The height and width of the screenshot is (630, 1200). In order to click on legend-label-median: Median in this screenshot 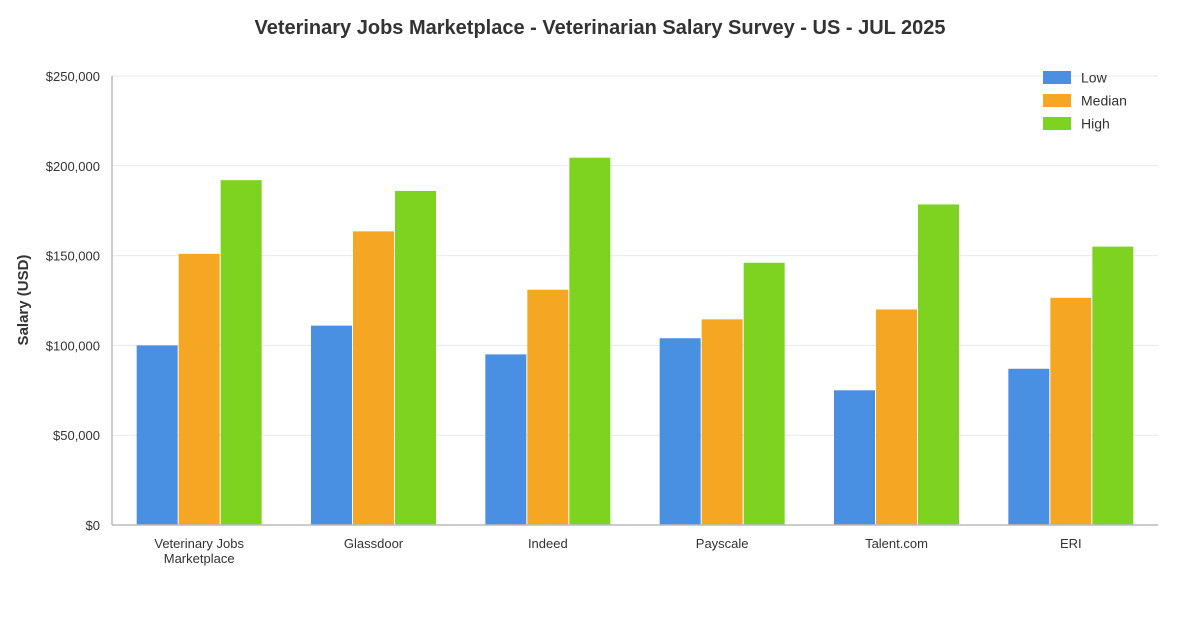, I will do `click(1104, 101)`.